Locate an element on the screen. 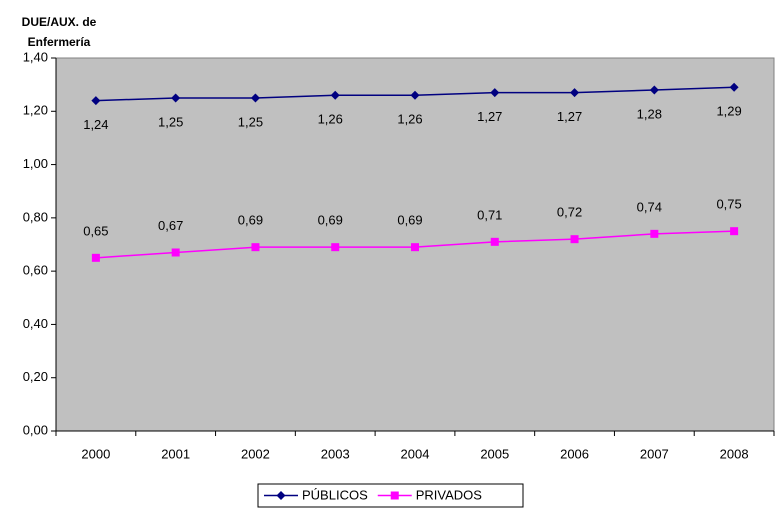 The height and width of the screenshot is (509, 776). y-tick-label: 0,00 is located at coordinates (35, 429).